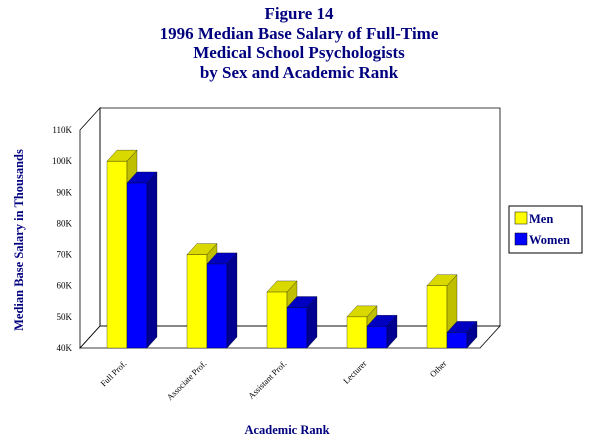  What do you see at coordinates (62, 130) in the screenshot?
I see `y-tick-label: 110K` at bounding box center [62, 130].